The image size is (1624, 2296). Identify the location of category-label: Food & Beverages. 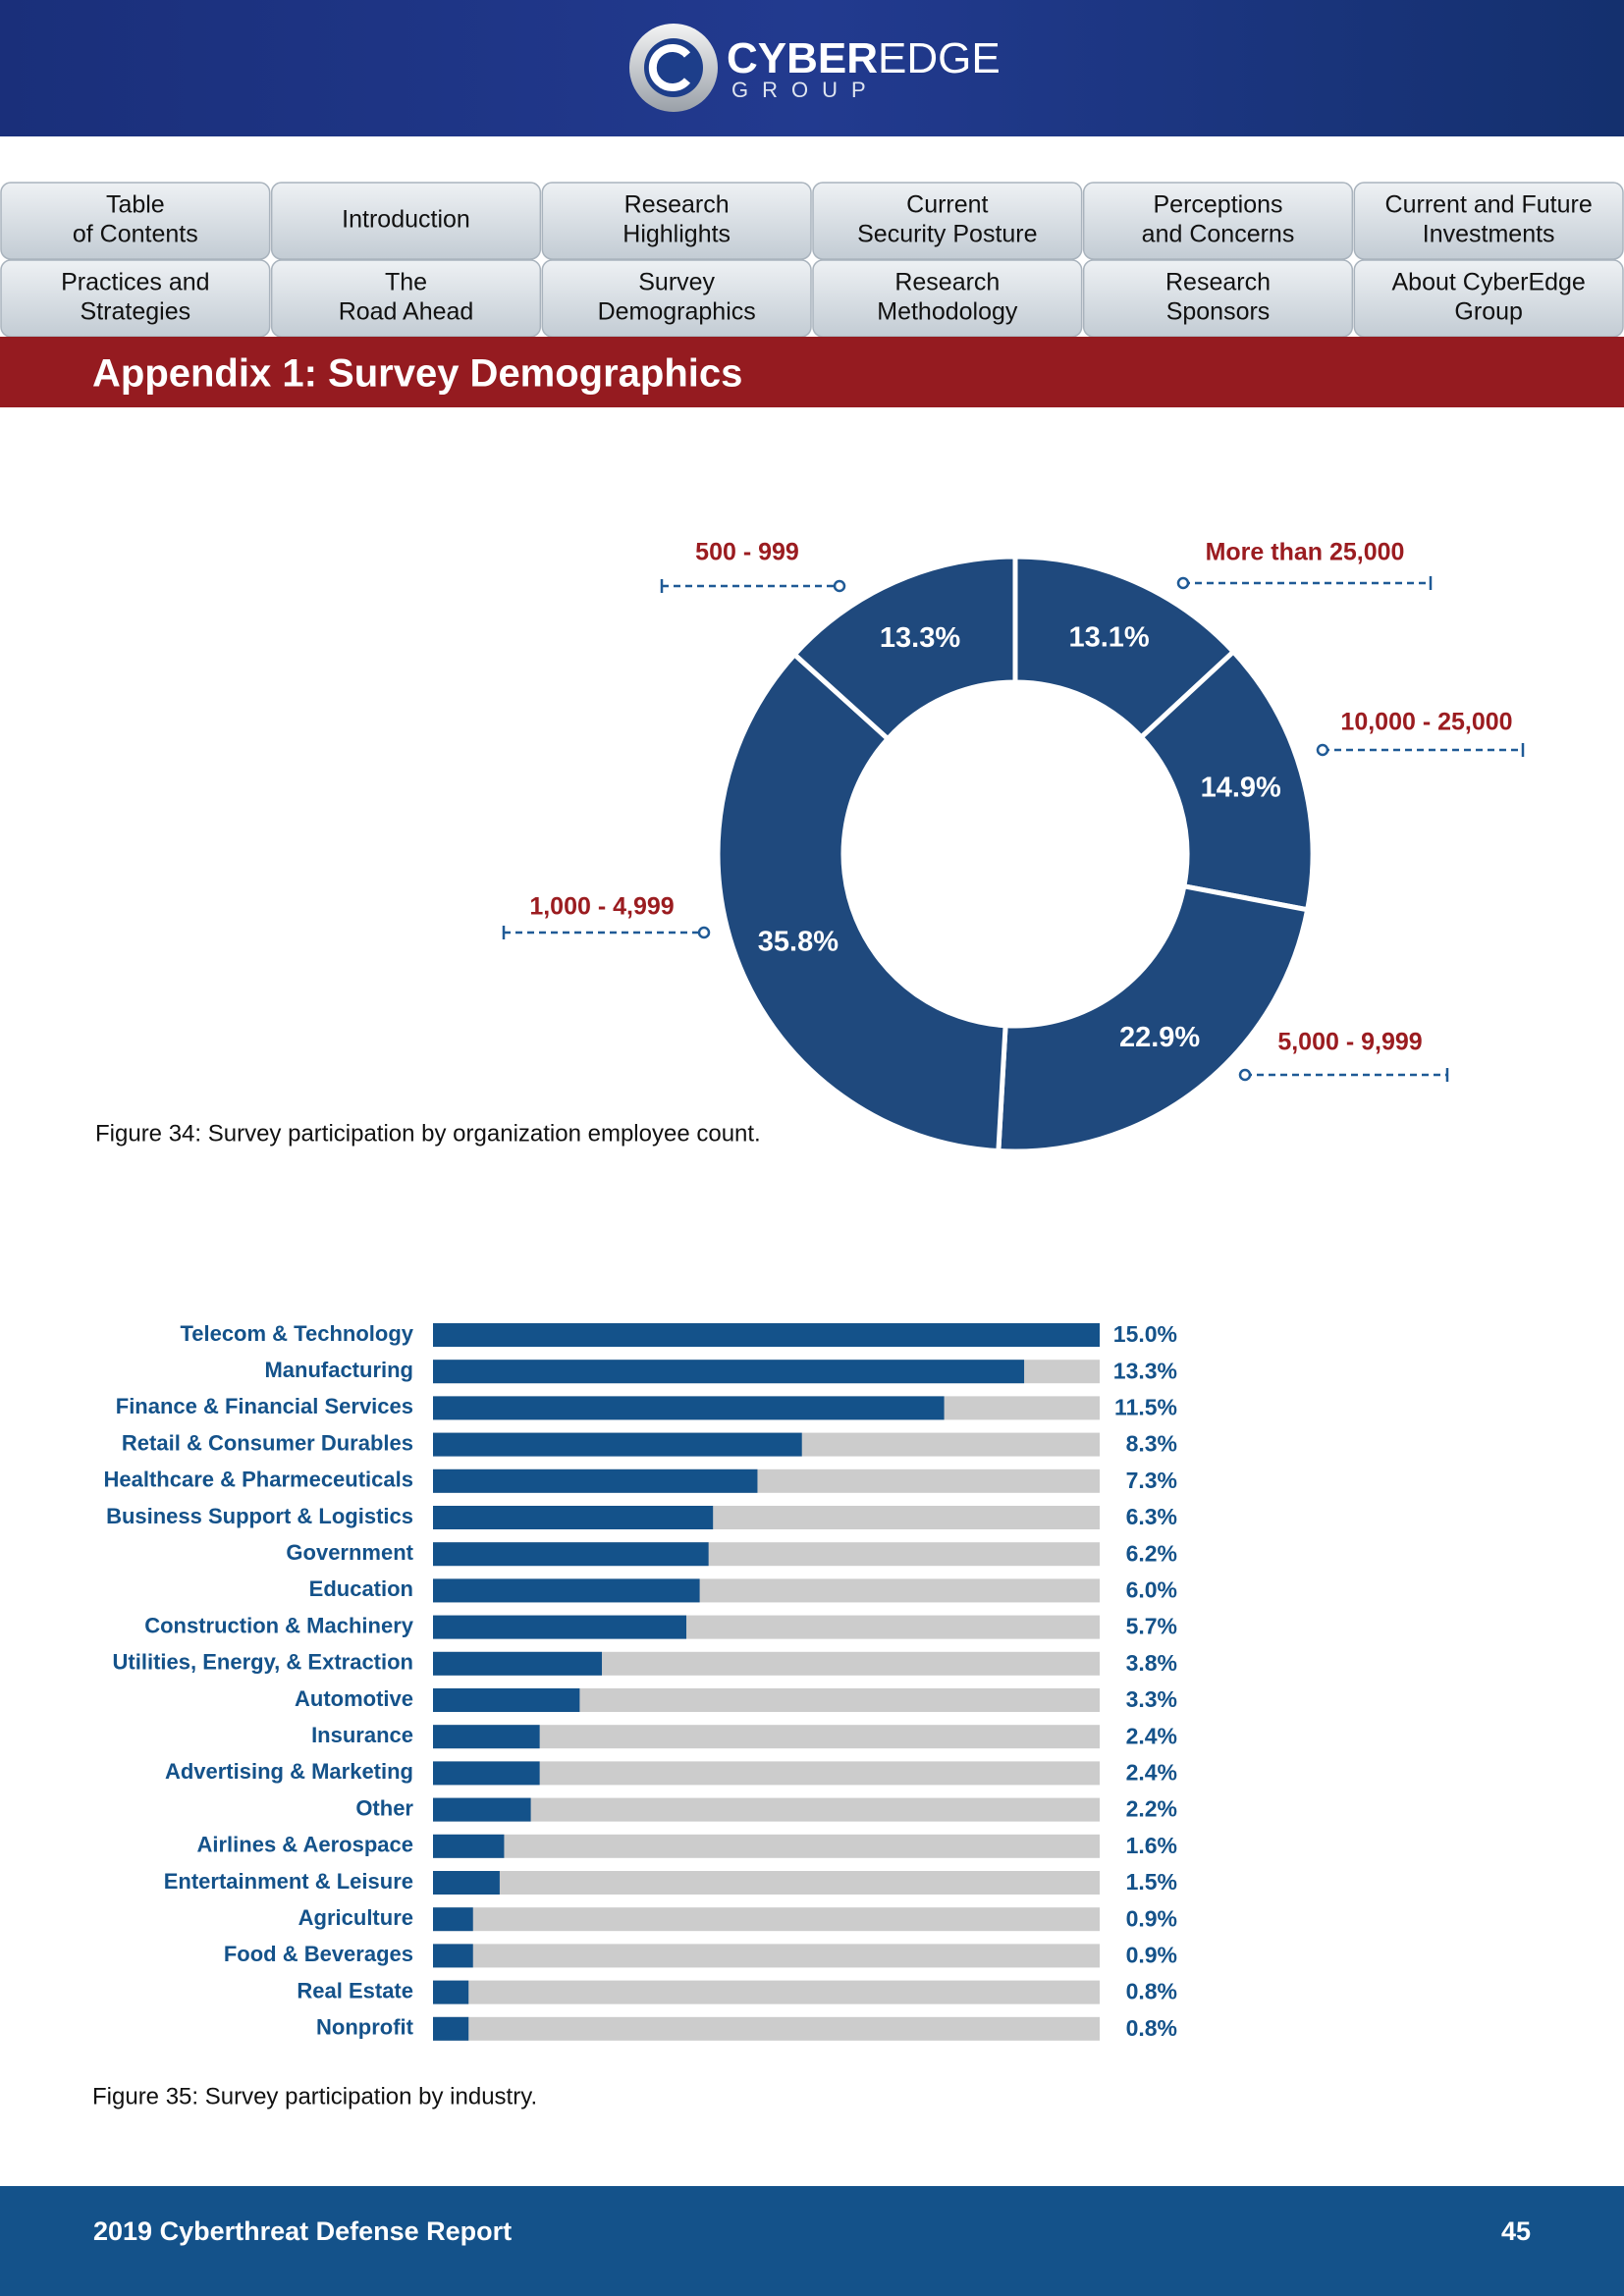
(318, 1954).